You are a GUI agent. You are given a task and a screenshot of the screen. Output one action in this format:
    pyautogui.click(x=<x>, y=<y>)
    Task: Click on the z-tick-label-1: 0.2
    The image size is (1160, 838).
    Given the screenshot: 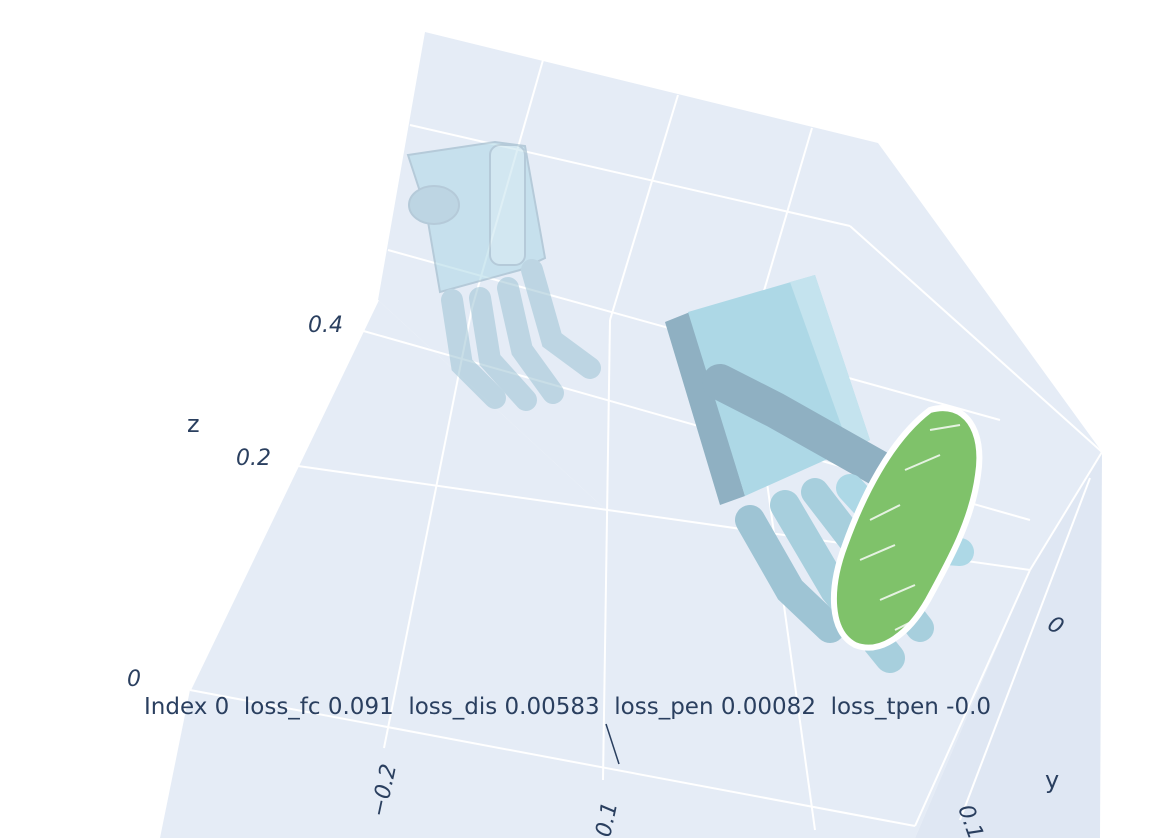 What is the action you would take?
    pyautogui.click(x=253, y=458)
    